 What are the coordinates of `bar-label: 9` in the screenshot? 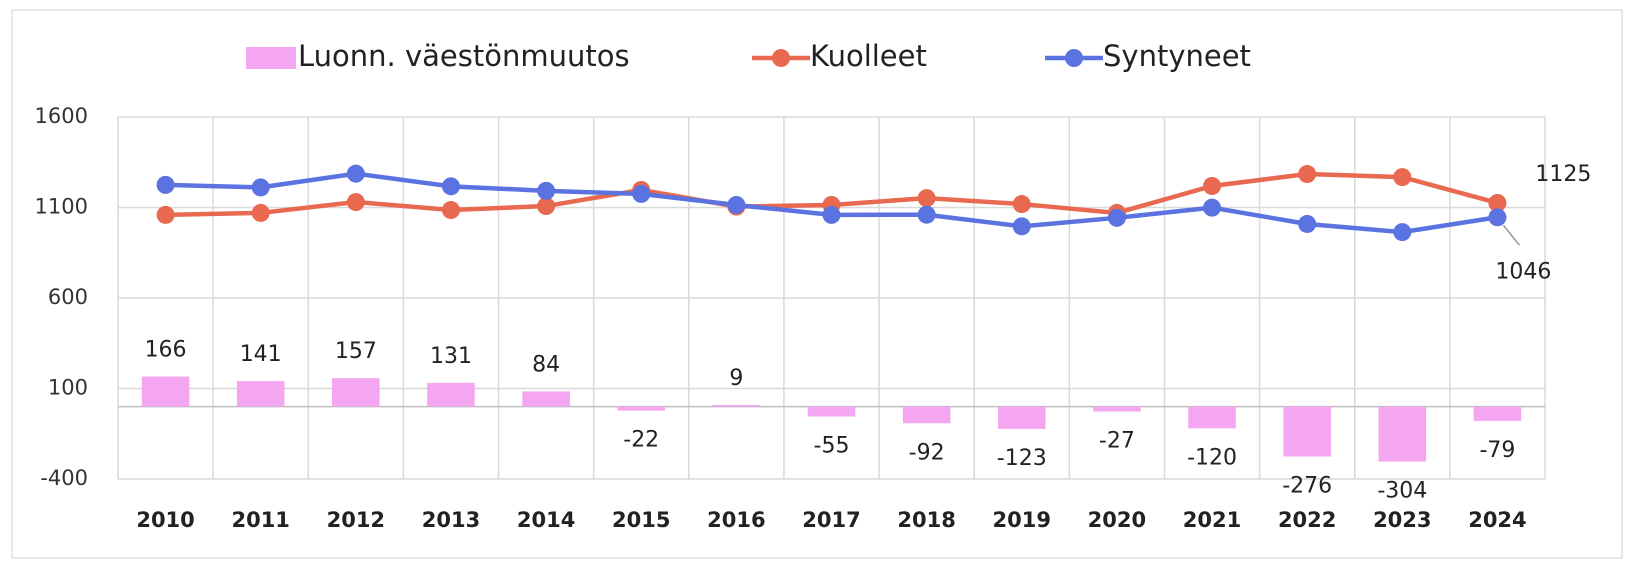 It's located at (736, 378).